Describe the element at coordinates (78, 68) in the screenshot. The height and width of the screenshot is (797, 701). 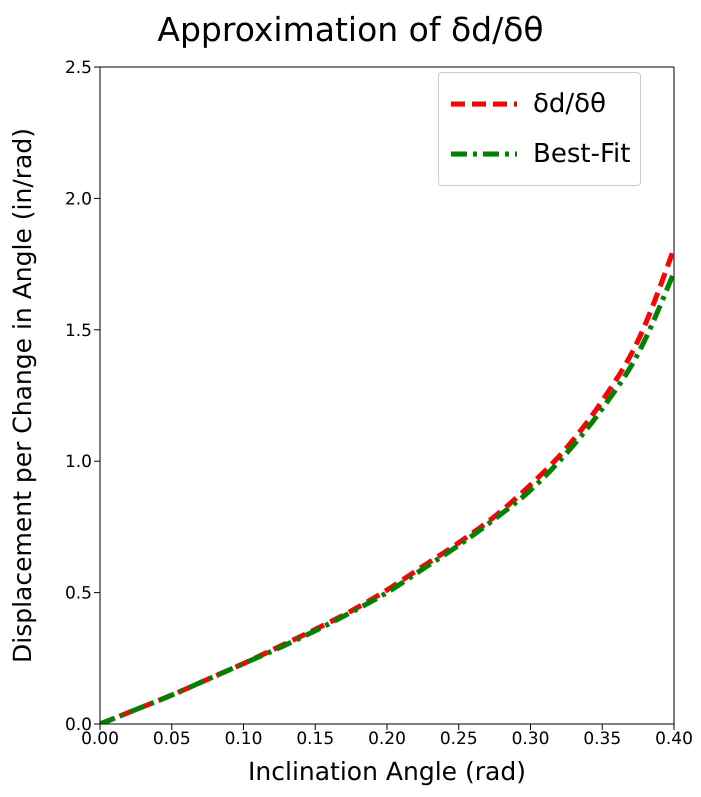
I see `y-tick-label: 2.5` at that location.